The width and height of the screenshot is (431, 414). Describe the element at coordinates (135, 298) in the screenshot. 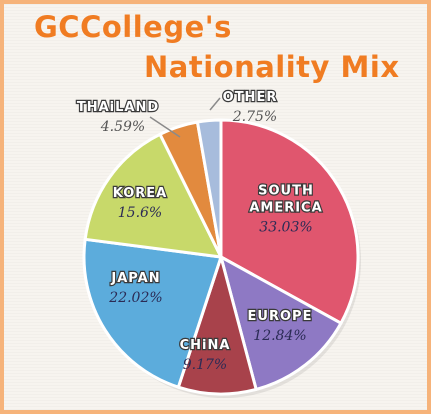

I see `slice-value-japan: 22.02%` at that location.